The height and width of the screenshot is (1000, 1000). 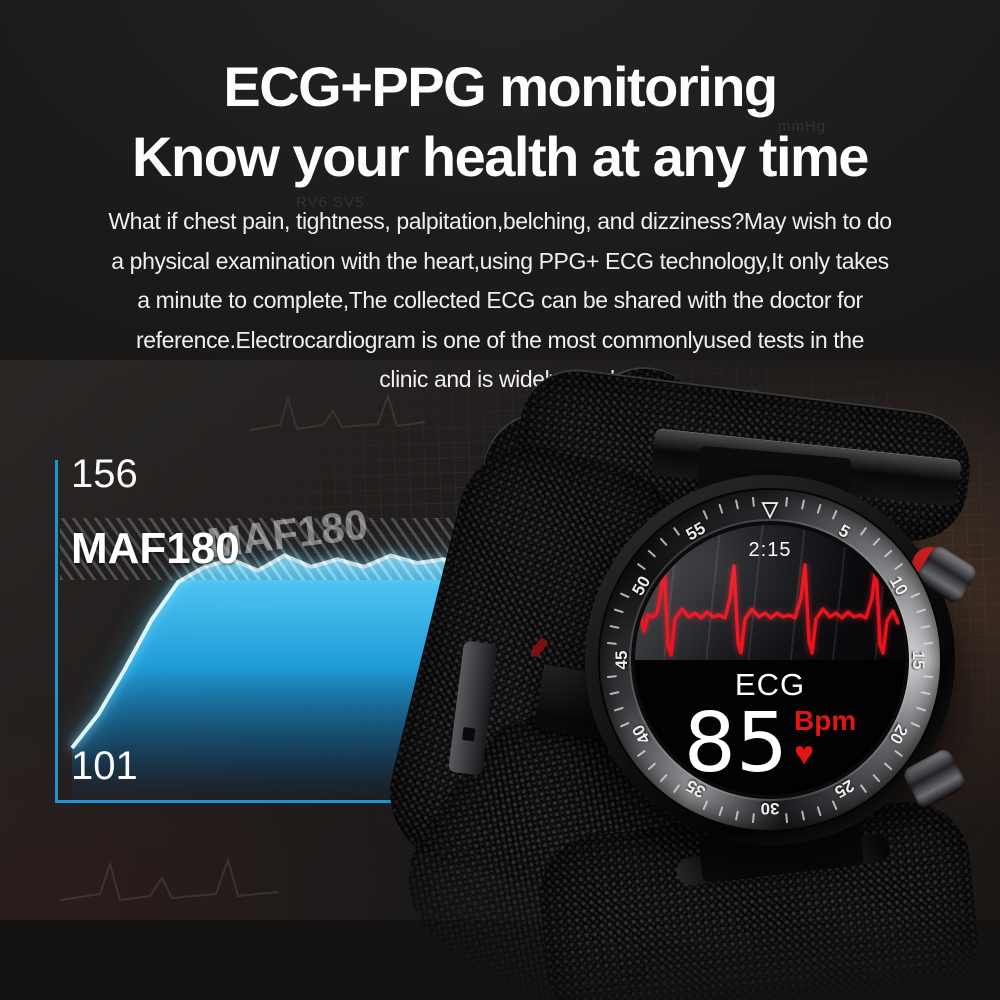 I want to click on heart-icon: ♥, so click(x=804, y=754).